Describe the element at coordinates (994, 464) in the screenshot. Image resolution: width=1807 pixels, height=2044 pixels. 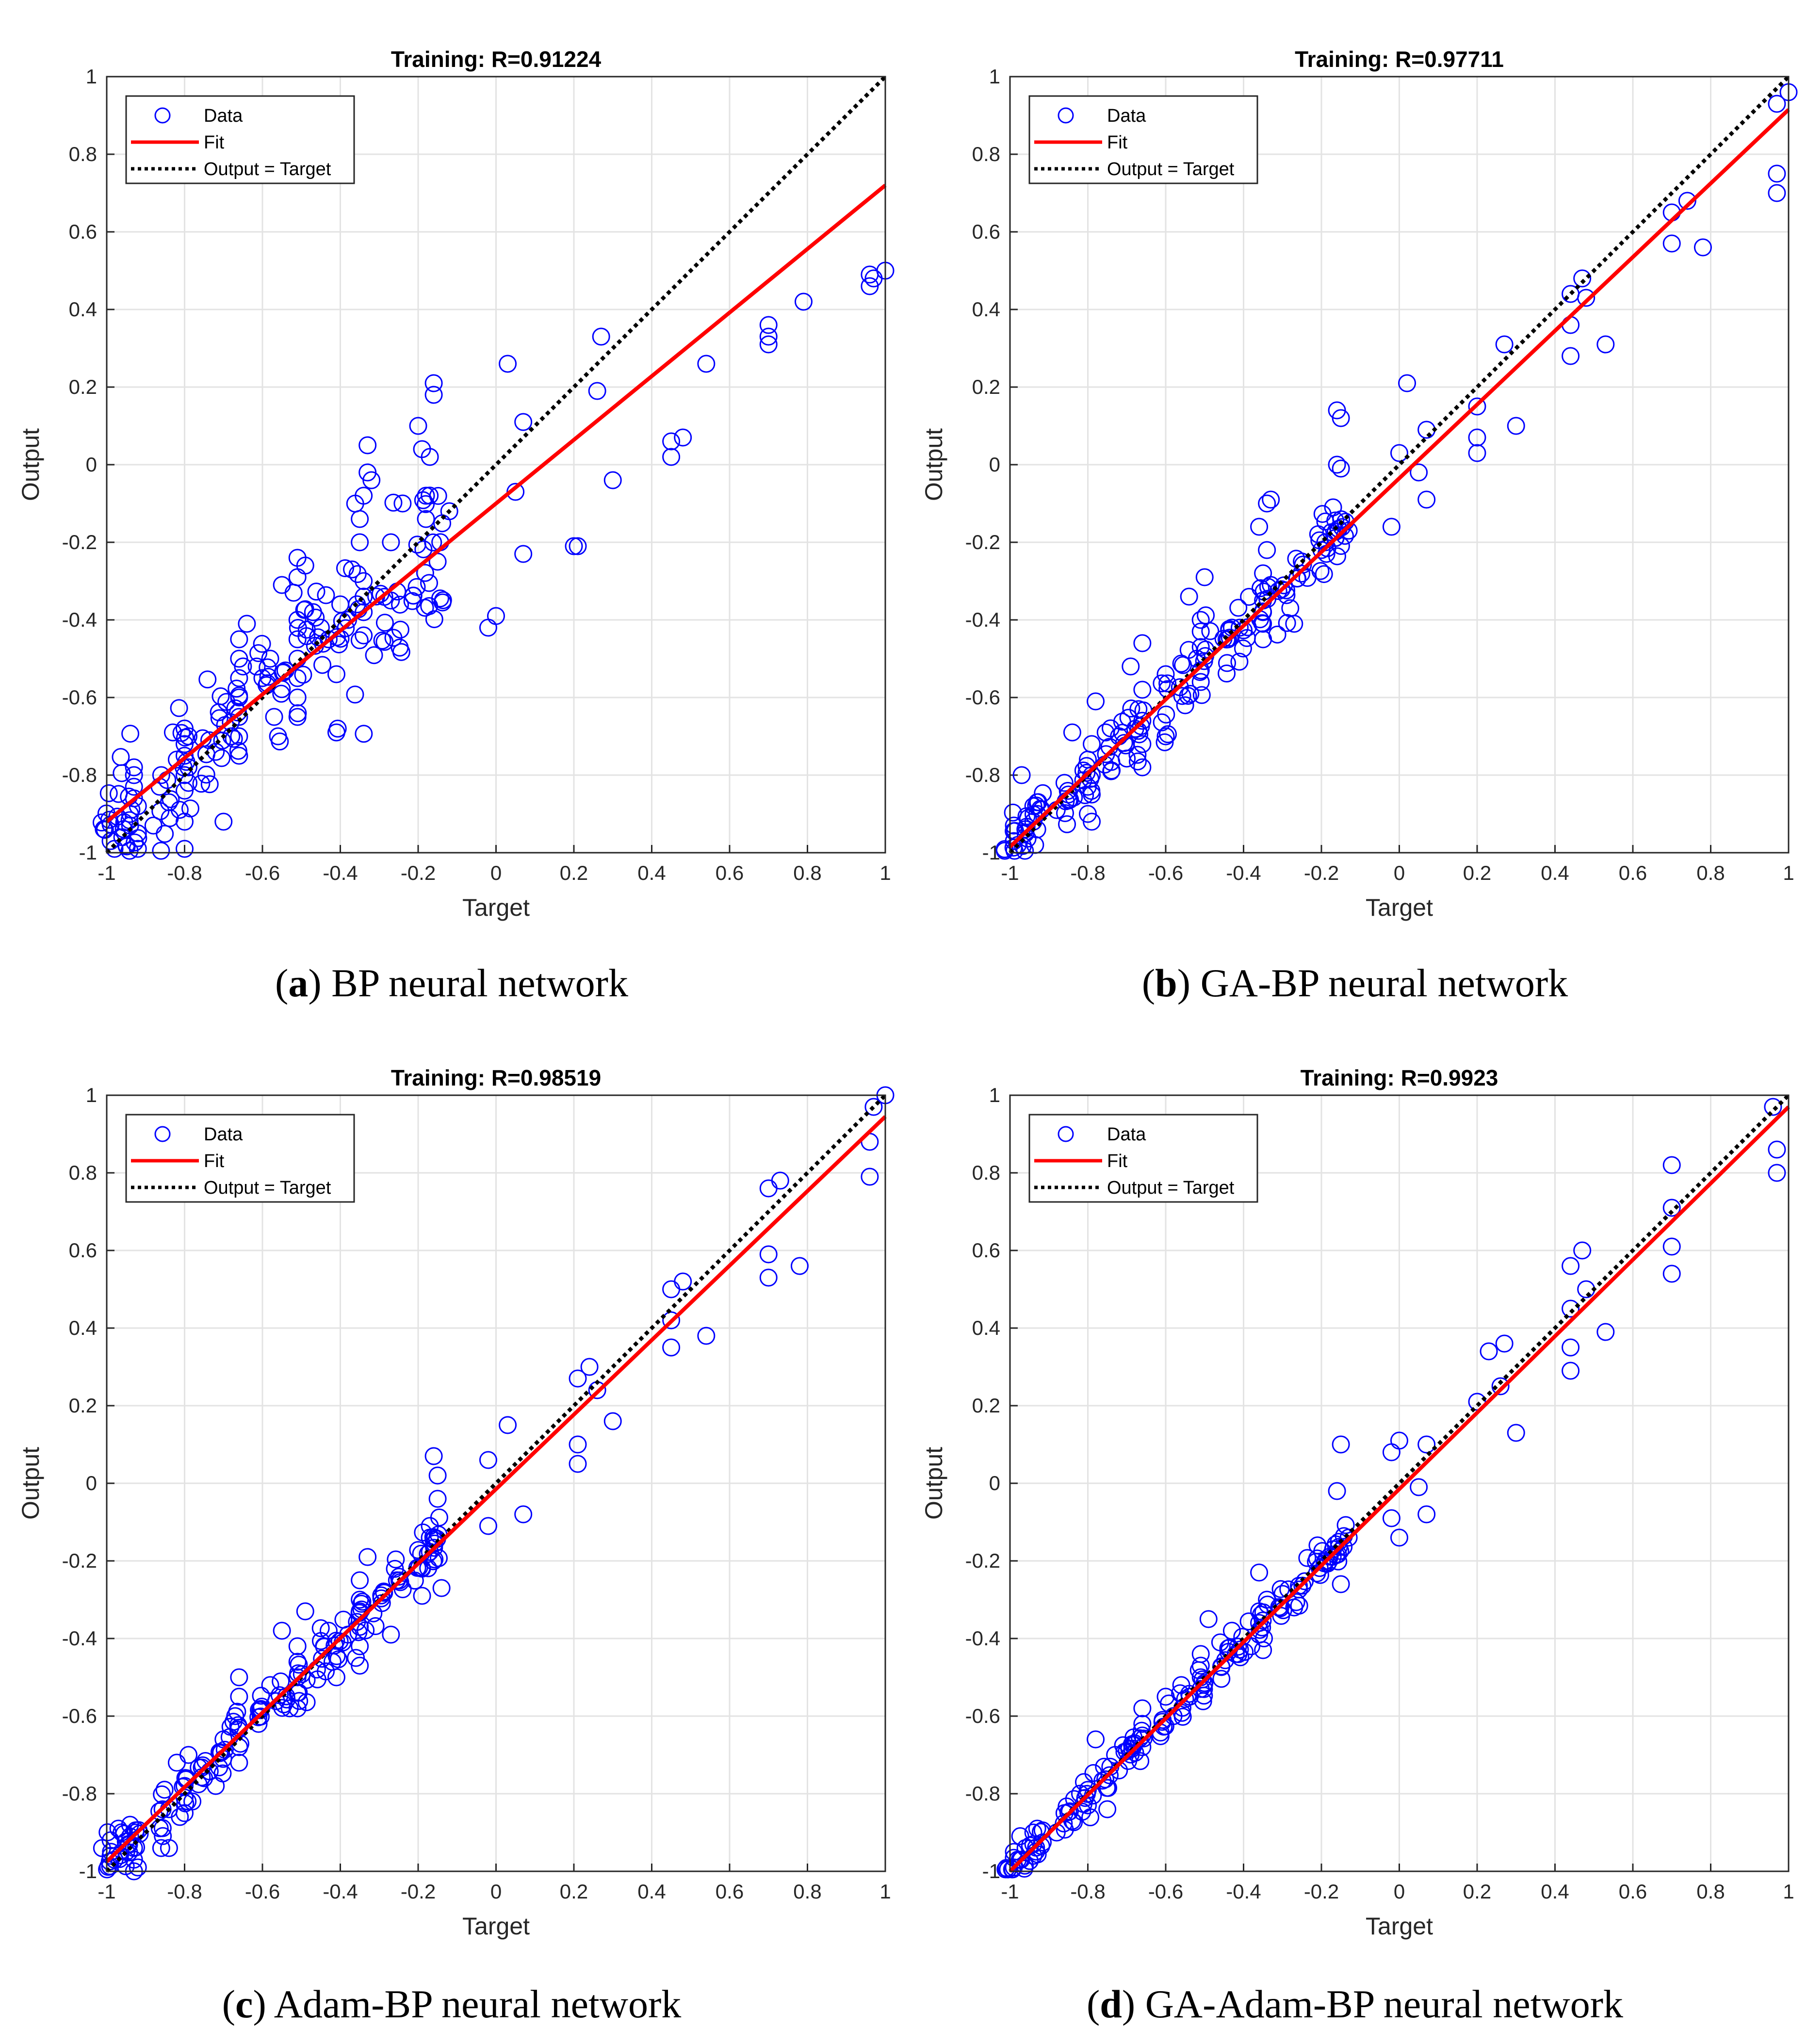
I see `y-tick-label: 0` at that location.